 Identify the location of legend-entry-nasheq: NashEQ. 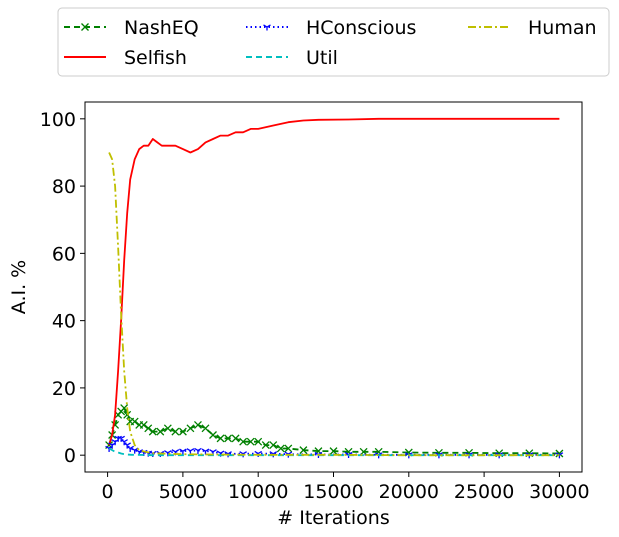
(131, 28).